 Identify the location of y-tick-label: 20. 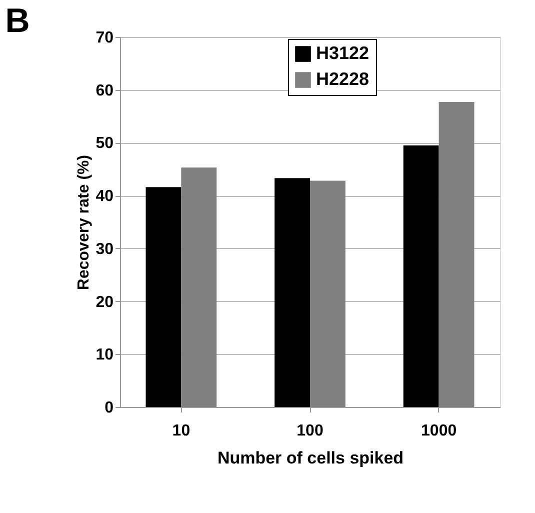
(105, 302).